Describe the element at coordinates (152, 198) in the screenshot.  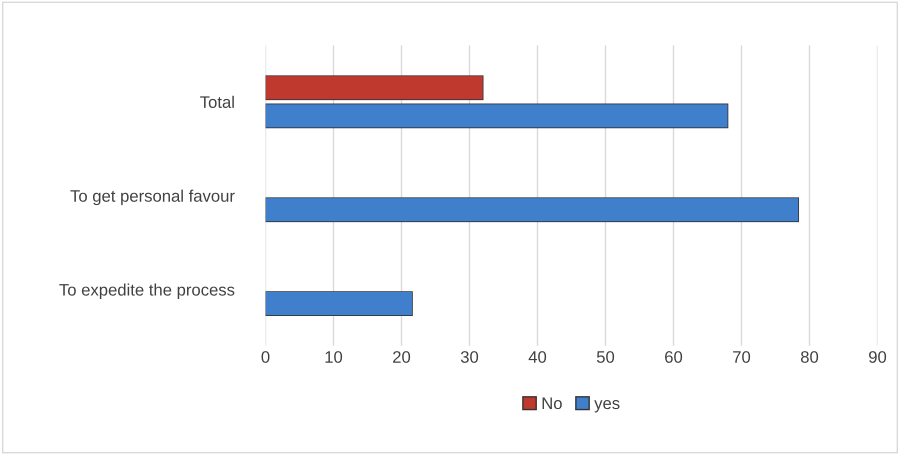
I see `y-tick-label: To get personal favour` at that location.